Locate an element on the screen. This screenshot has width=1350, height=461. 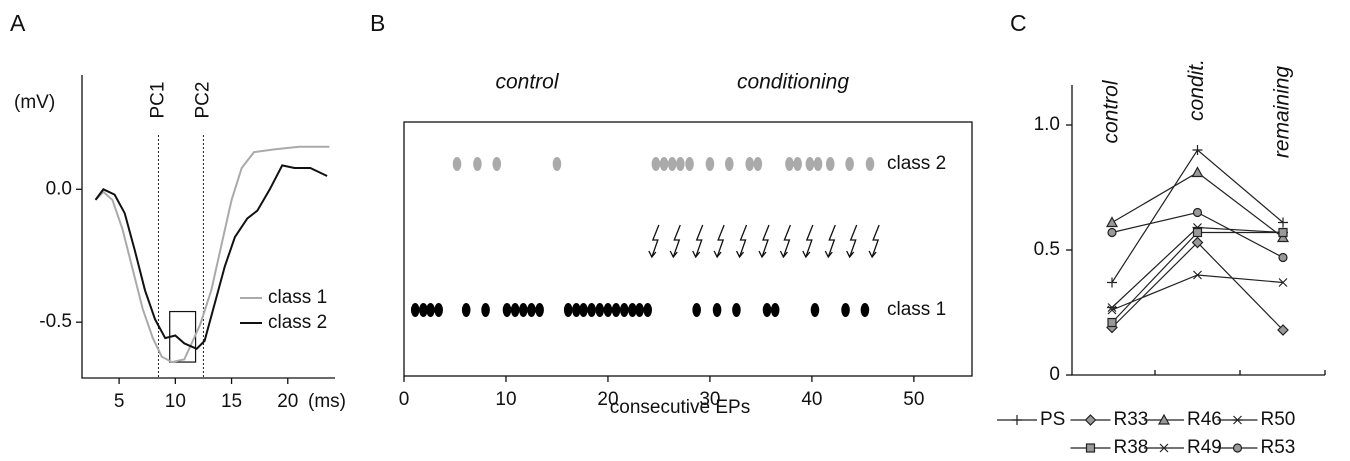
legend-label: R33 is located at coordinates (1131, 419).